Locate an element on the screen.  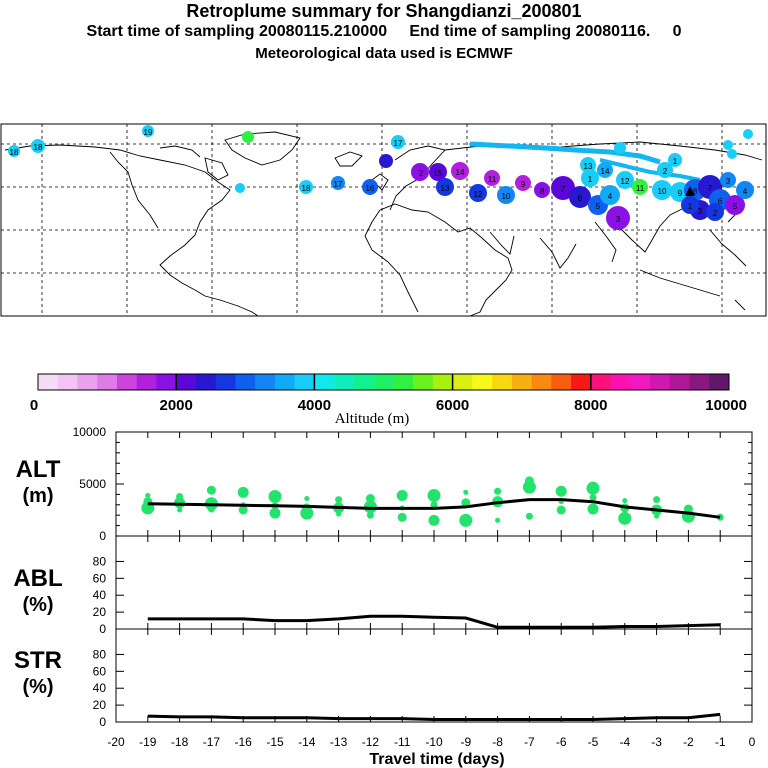
alt-panel-title: ALT is located at coordinates (38, 469).